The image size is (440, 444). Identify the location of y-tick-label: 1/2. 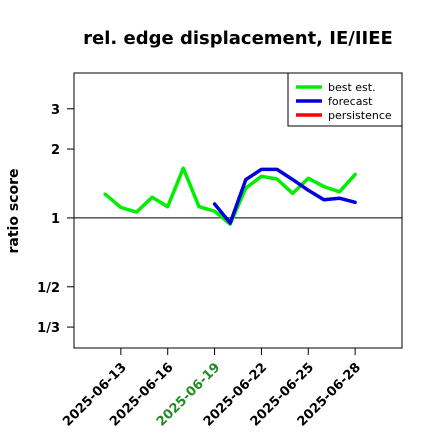
(48, 288).